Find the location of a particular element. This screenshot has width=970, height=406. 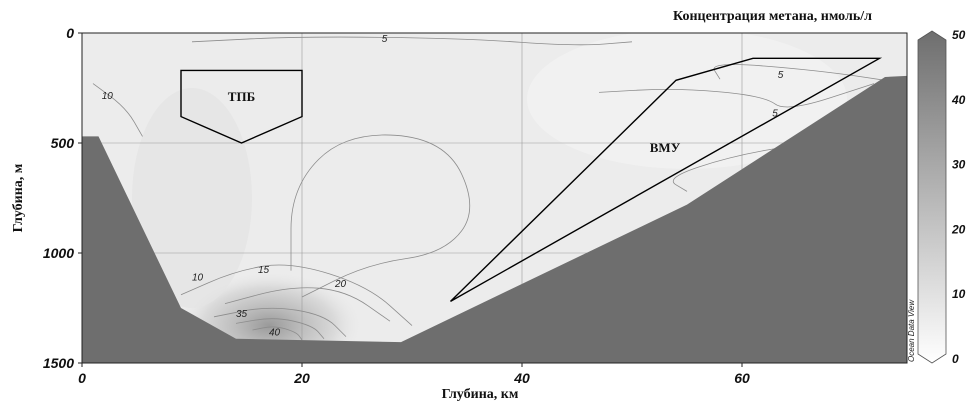

region-labels: ТПБ ВМУ is located at coordinates (454, 122).